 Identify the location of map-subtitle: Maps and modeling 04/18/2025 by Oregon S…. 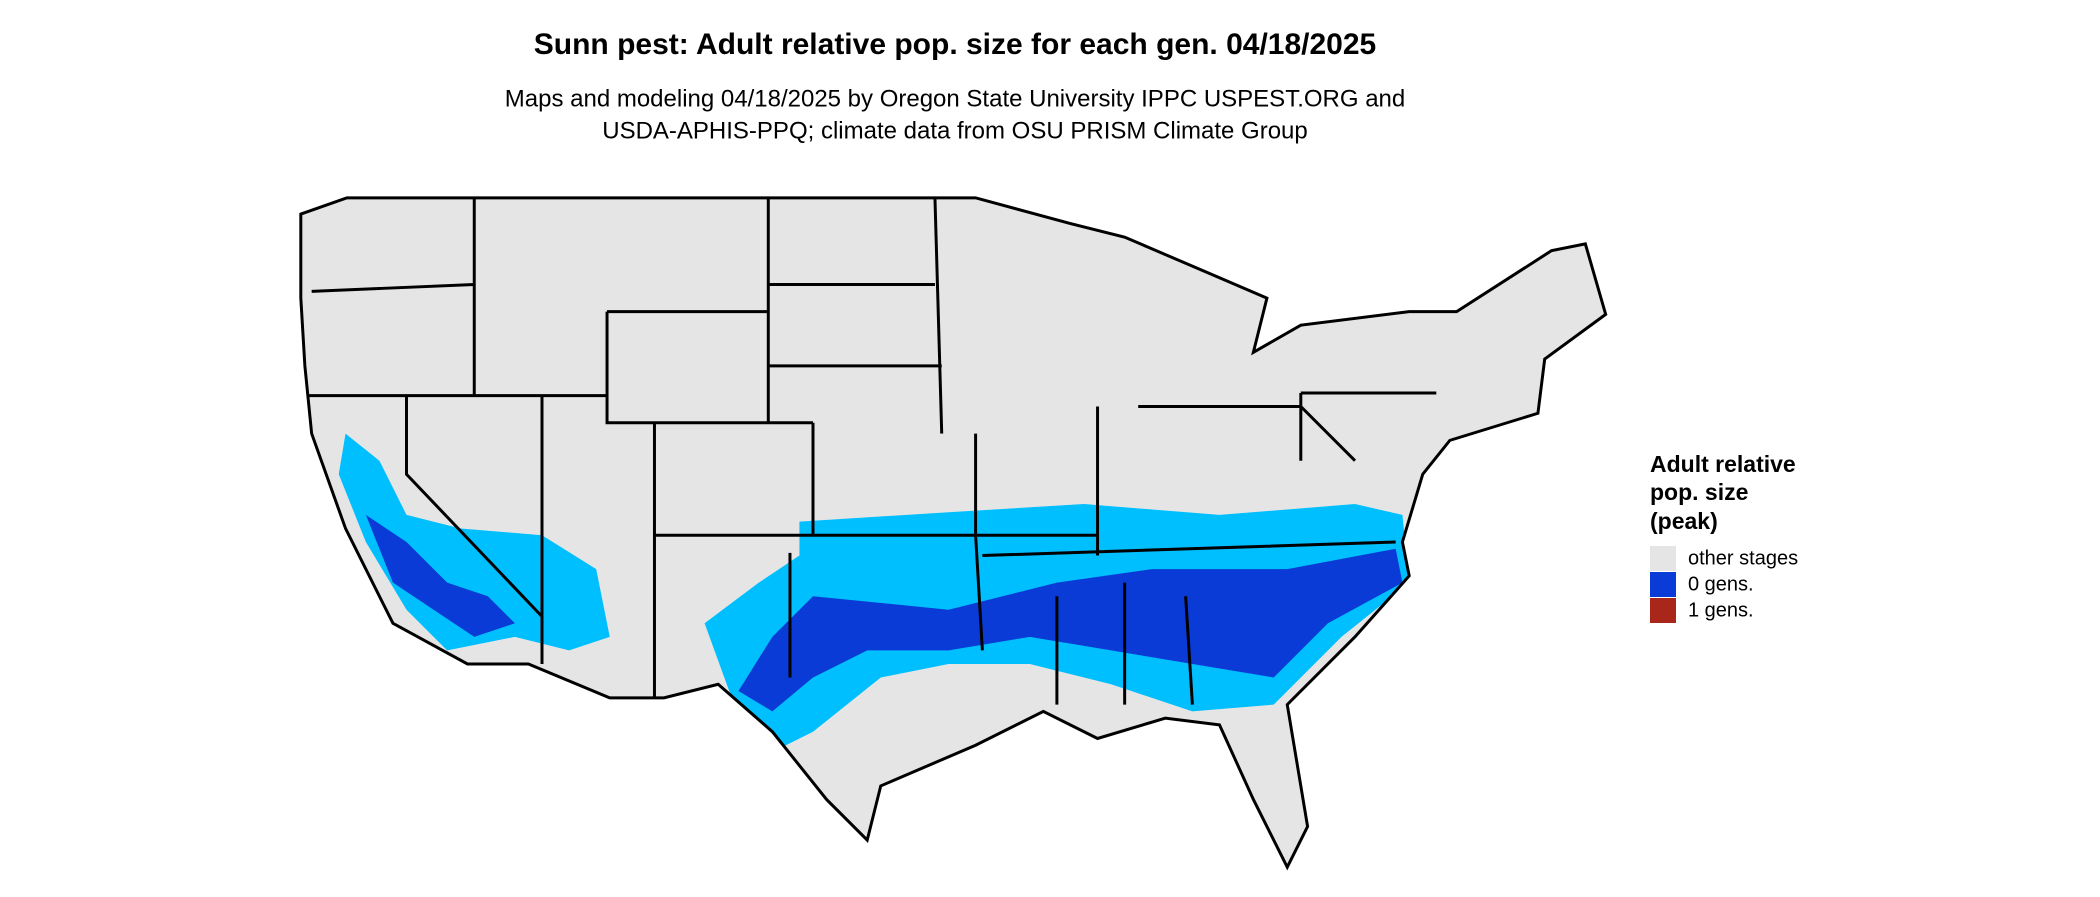
(955, 98).